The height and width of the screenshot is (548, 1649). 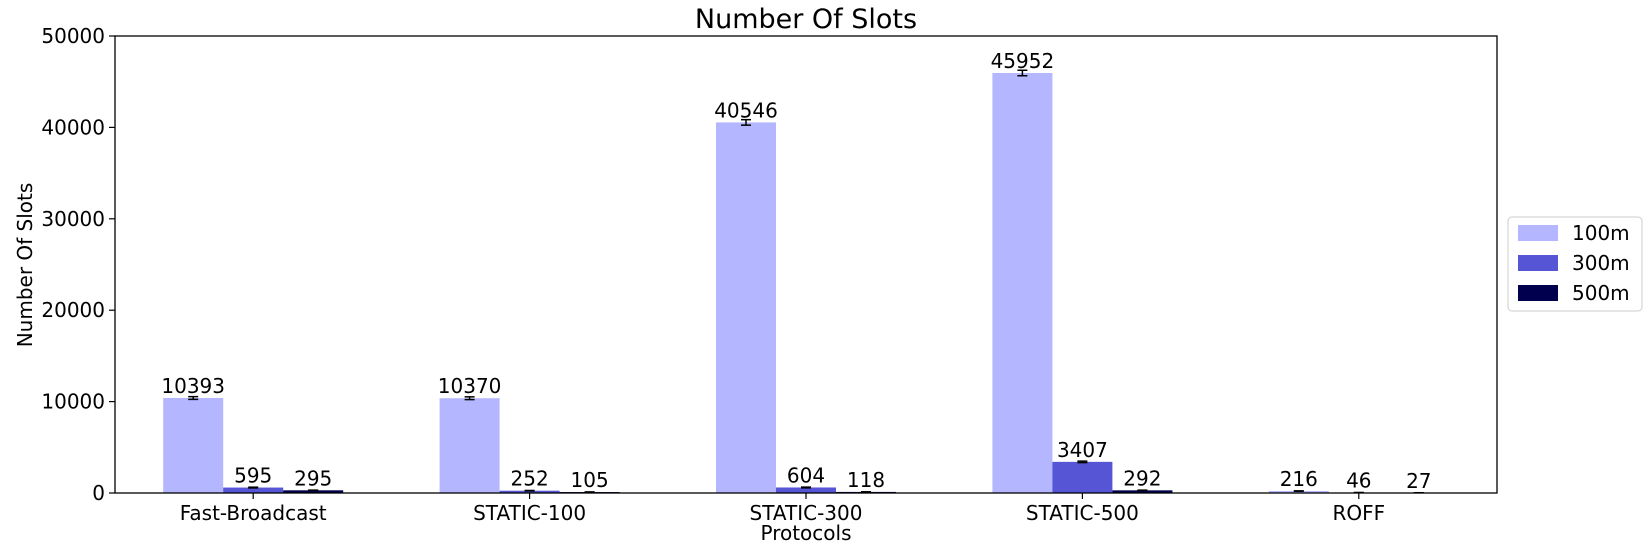 What do you see at coordinates (73, 402) in the screenshot?
I see `y-tick-label: 10000` at bounding box center [73, 402].